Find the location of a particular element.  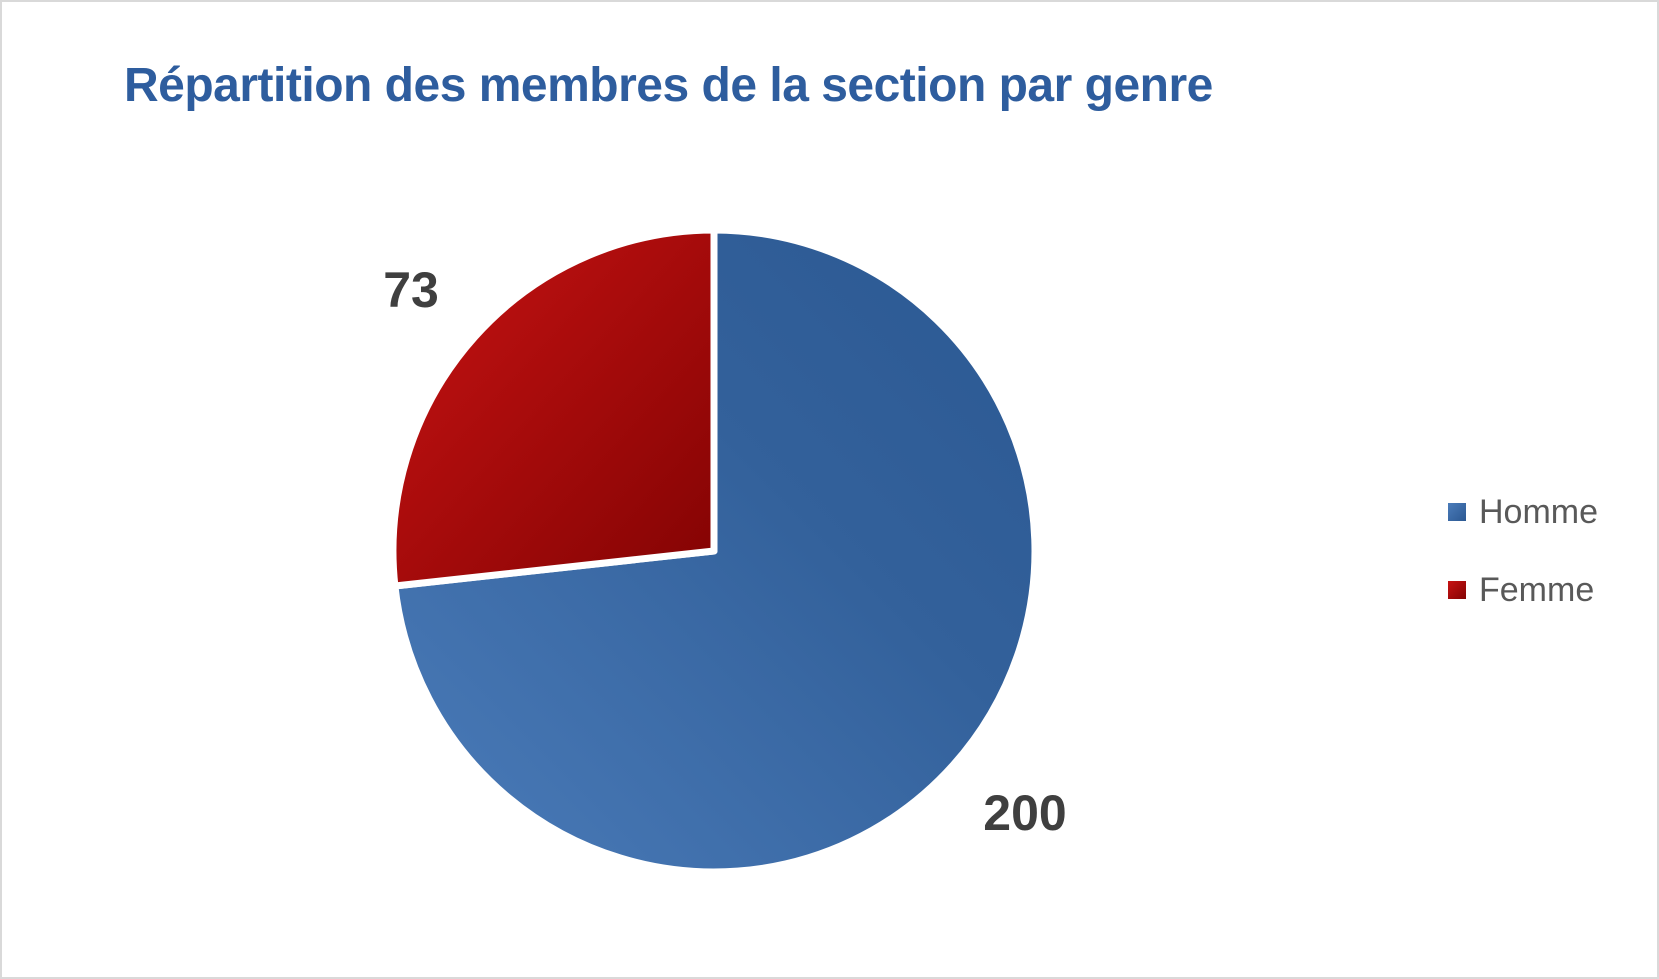

pie-slice-femme is located at coordinates (553, 408).